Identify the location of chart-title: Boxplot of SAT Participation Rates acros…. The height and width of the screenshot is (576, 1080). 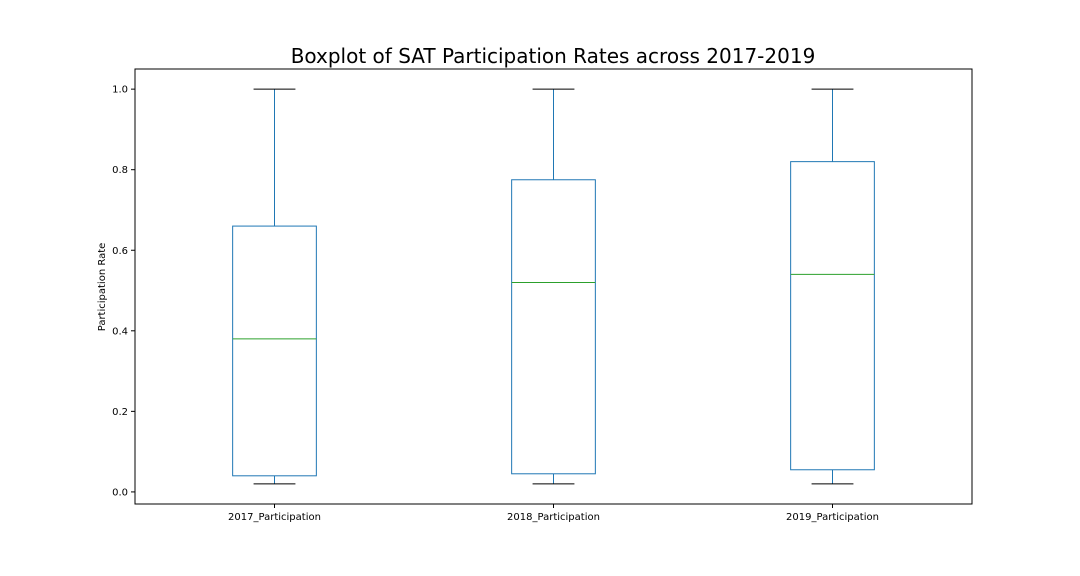
(553, 56).